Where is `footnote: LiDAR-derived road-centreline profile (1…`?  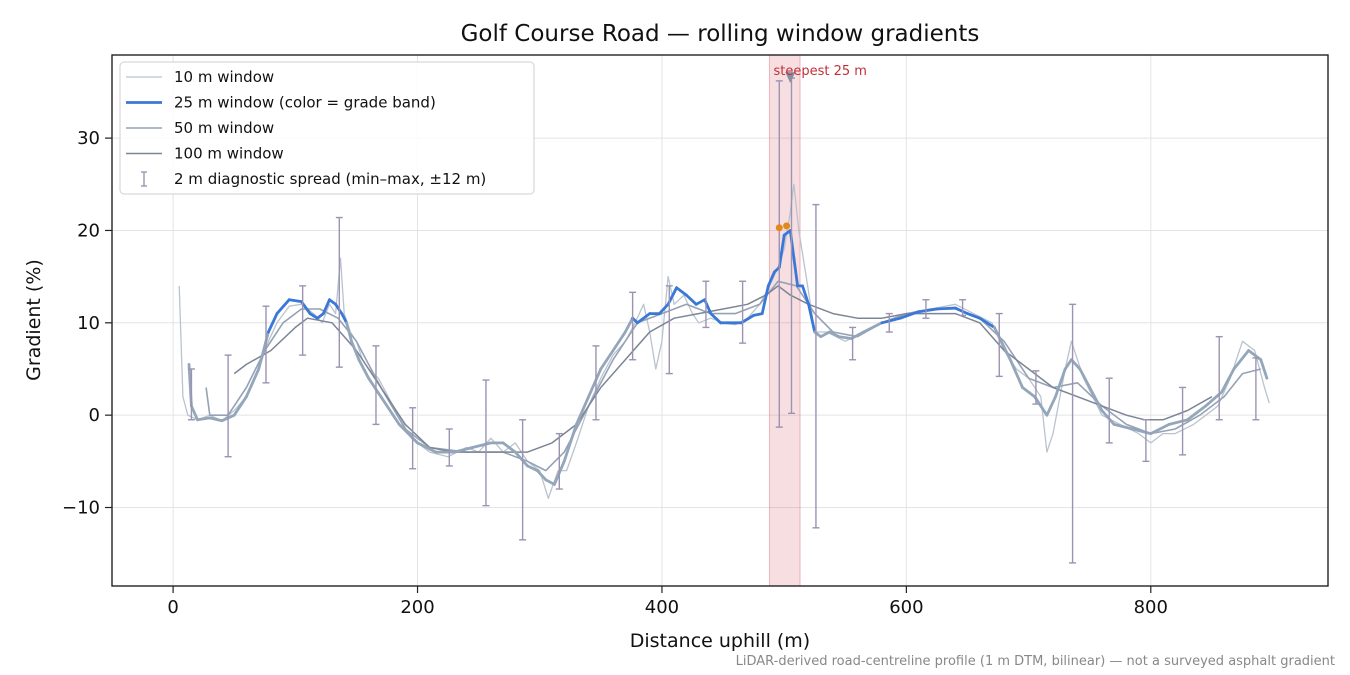 footnote: LiDAR-derived road-centreline profile (1… is located at coordinates (1035, 661).